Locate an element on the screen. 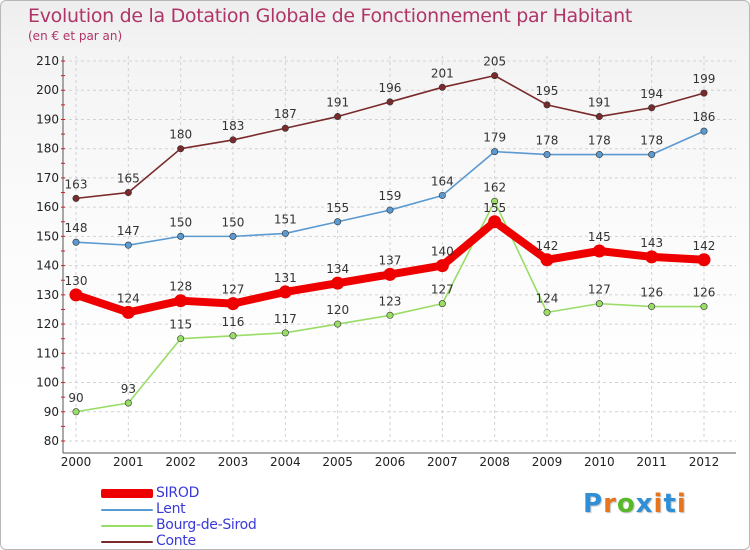  data-label-lent: 179 is located at coordinates (494, 138).